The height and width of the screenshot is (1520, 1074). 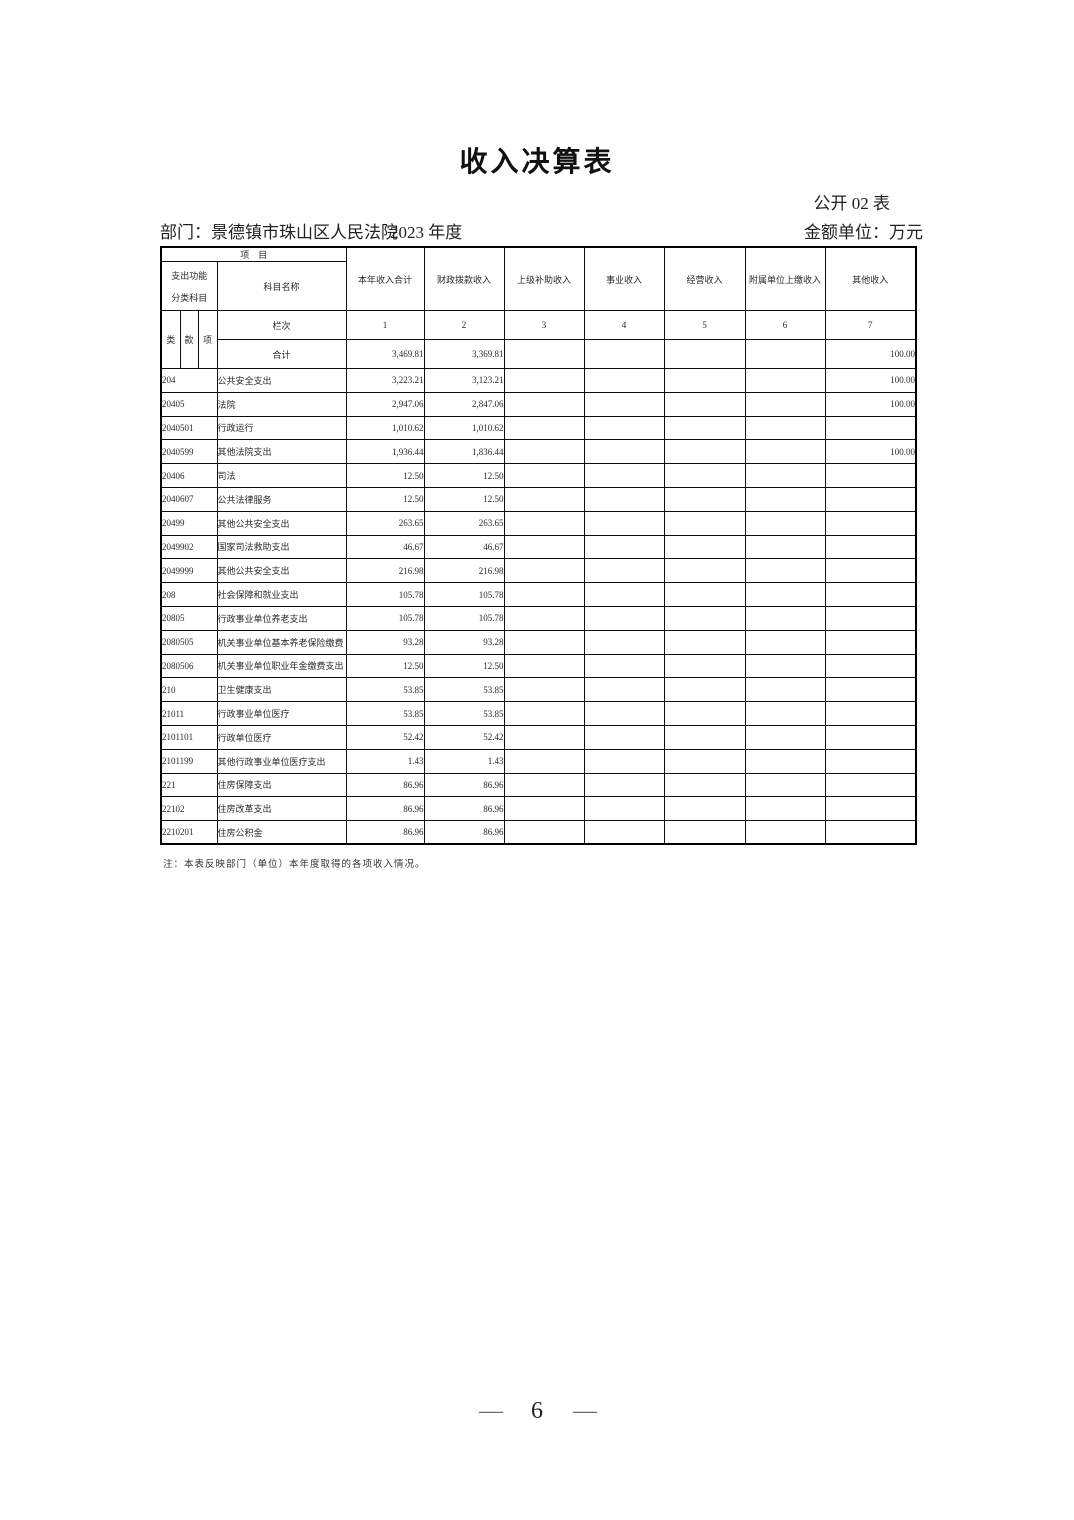 I want to click on col-header-business-income: 经营收入, so click(x=704, y=278).